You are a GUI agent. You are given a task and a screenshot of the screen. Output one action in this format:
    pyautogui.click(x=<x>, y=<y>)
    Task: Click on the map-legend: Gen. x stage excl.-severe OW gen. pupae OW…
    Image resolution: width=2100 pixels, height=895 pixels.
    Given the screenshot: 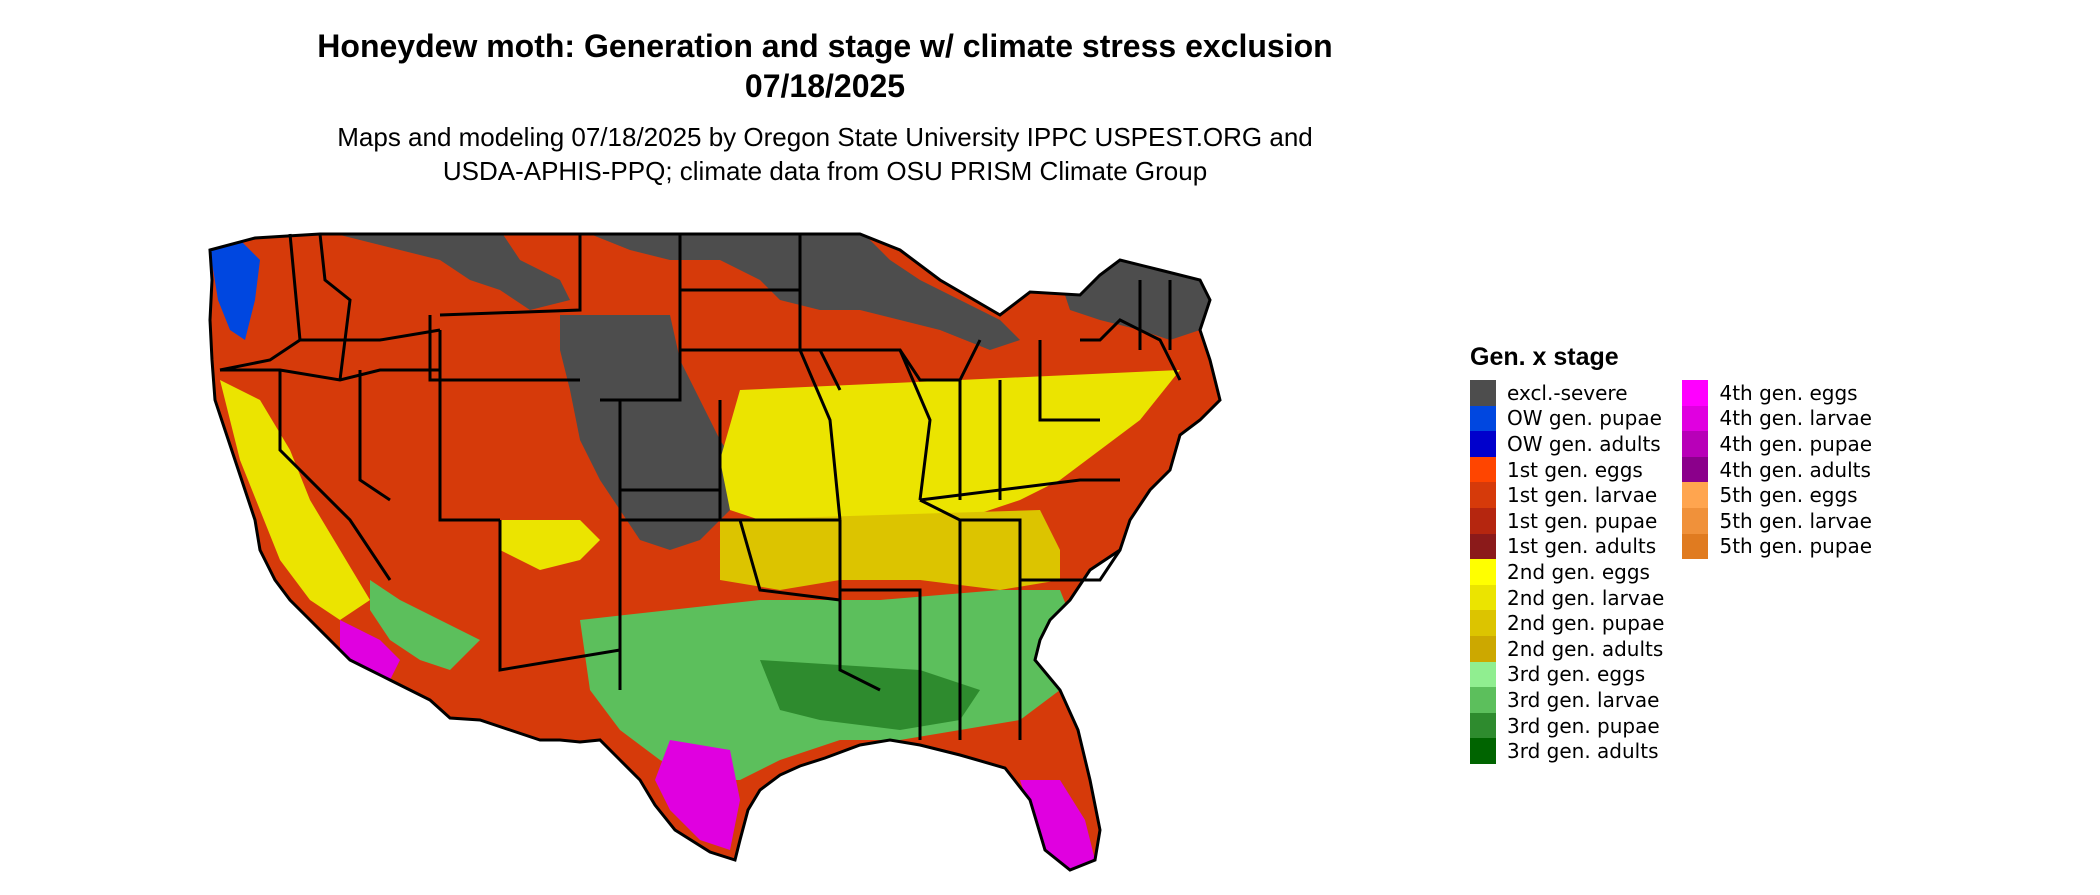 What is the action you would take?
    pyautogui.click(x=1671, y=553)
    